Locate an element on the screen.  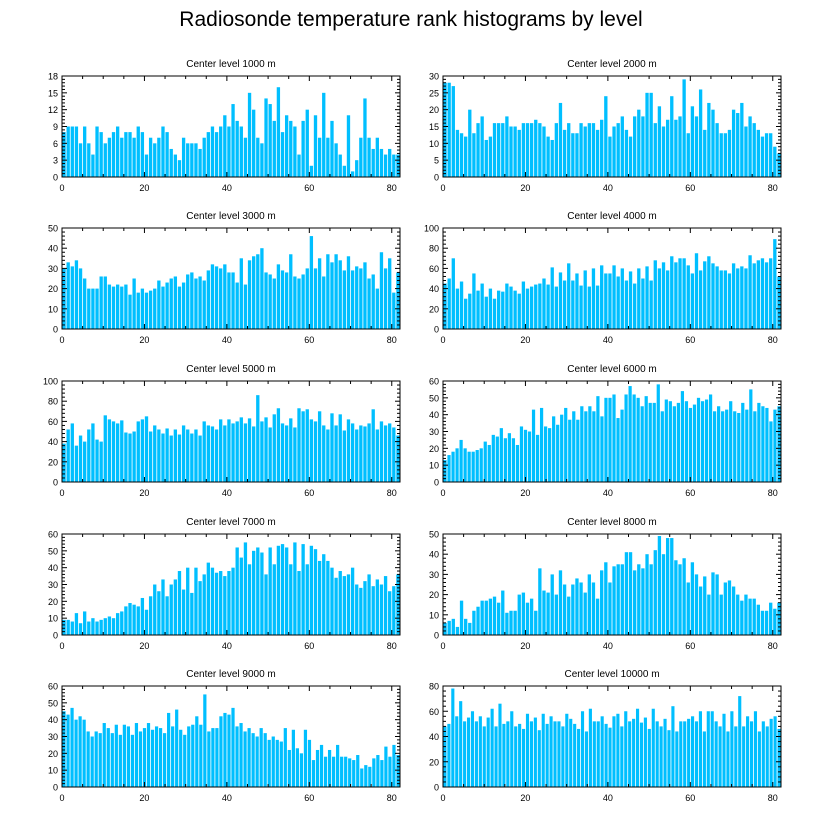
y-tick-label: 50 is located at coordinates (434, 535).